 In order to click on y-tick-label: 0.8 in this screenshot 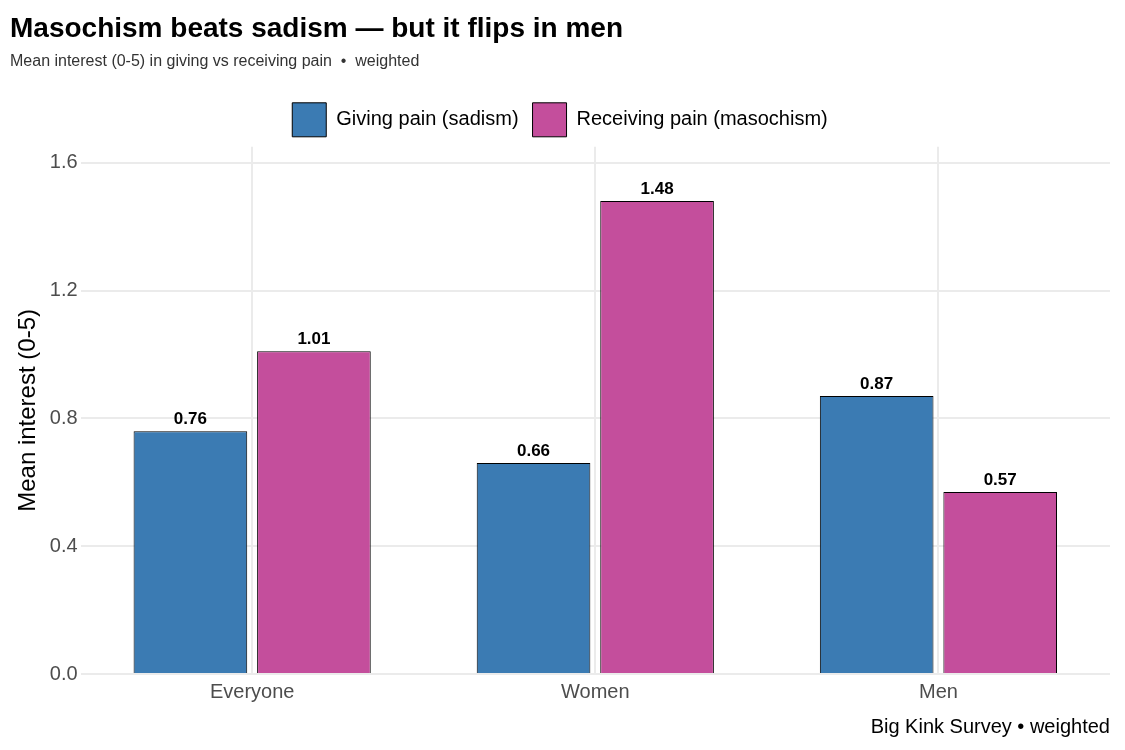, I will do `click(63, 416)`.